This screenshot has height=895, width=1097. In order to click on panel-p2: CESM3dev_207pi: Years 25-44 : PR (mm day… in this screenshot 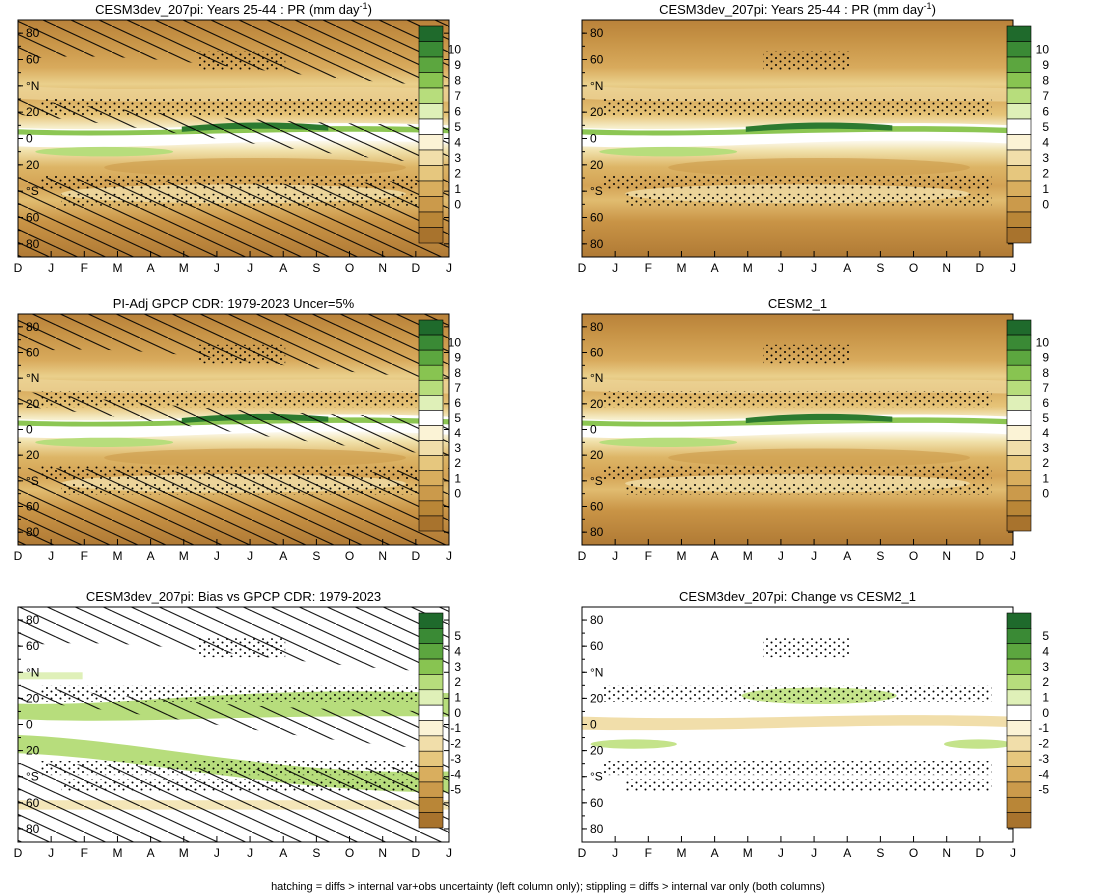, I will do `click(814, 138)`.